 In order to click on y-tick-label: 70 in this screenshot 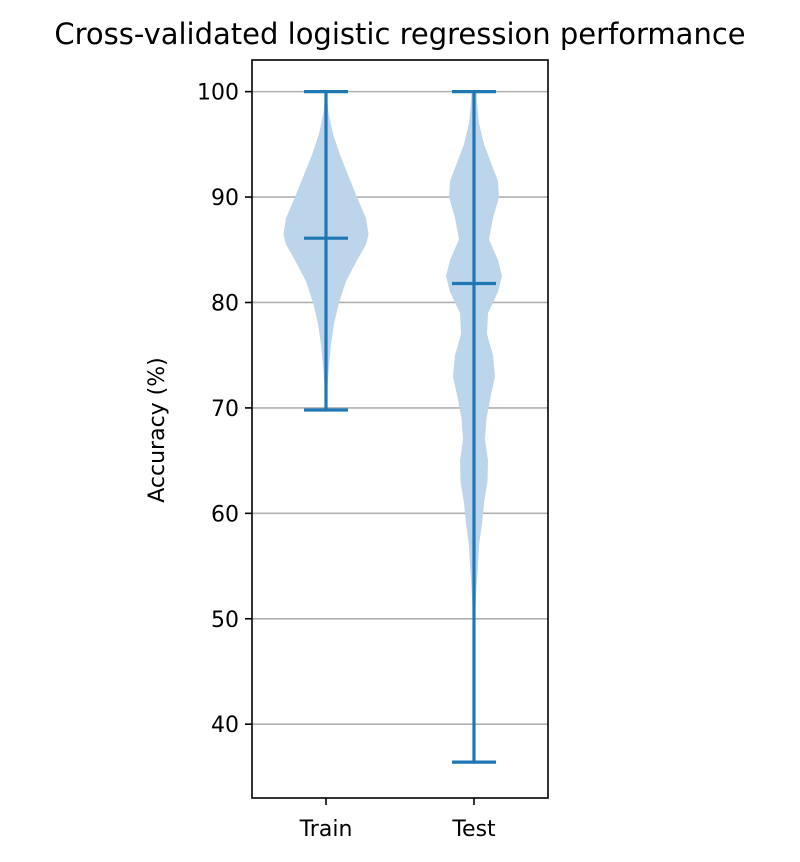, I will do `click(225, 409)`.